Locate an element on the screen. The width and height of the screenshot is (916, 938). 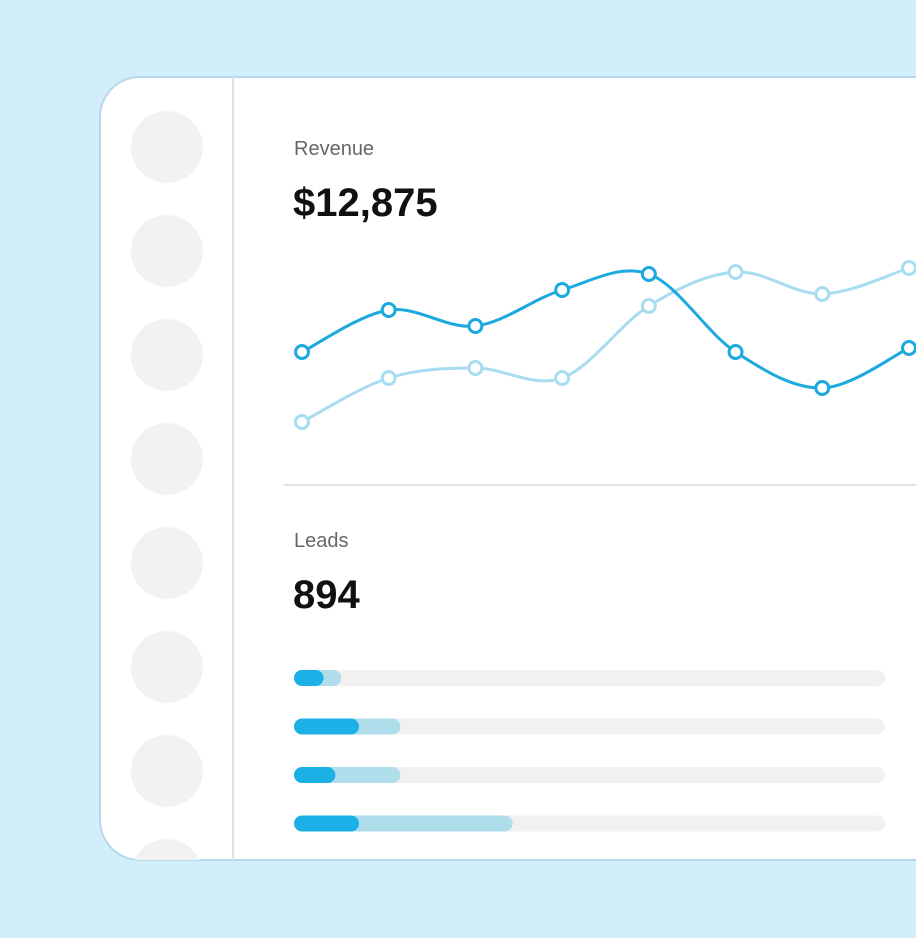
metric-value: 894 is located at coordinates (326, 595).